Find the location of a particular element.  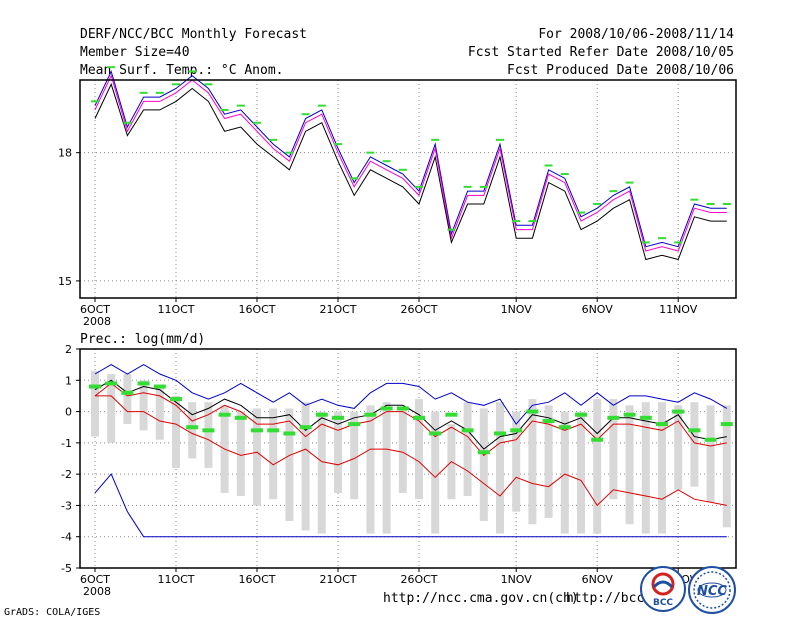

chart-title: DERF/NCC/BCC Monthly Forecast is located at coordinates (193, 34).